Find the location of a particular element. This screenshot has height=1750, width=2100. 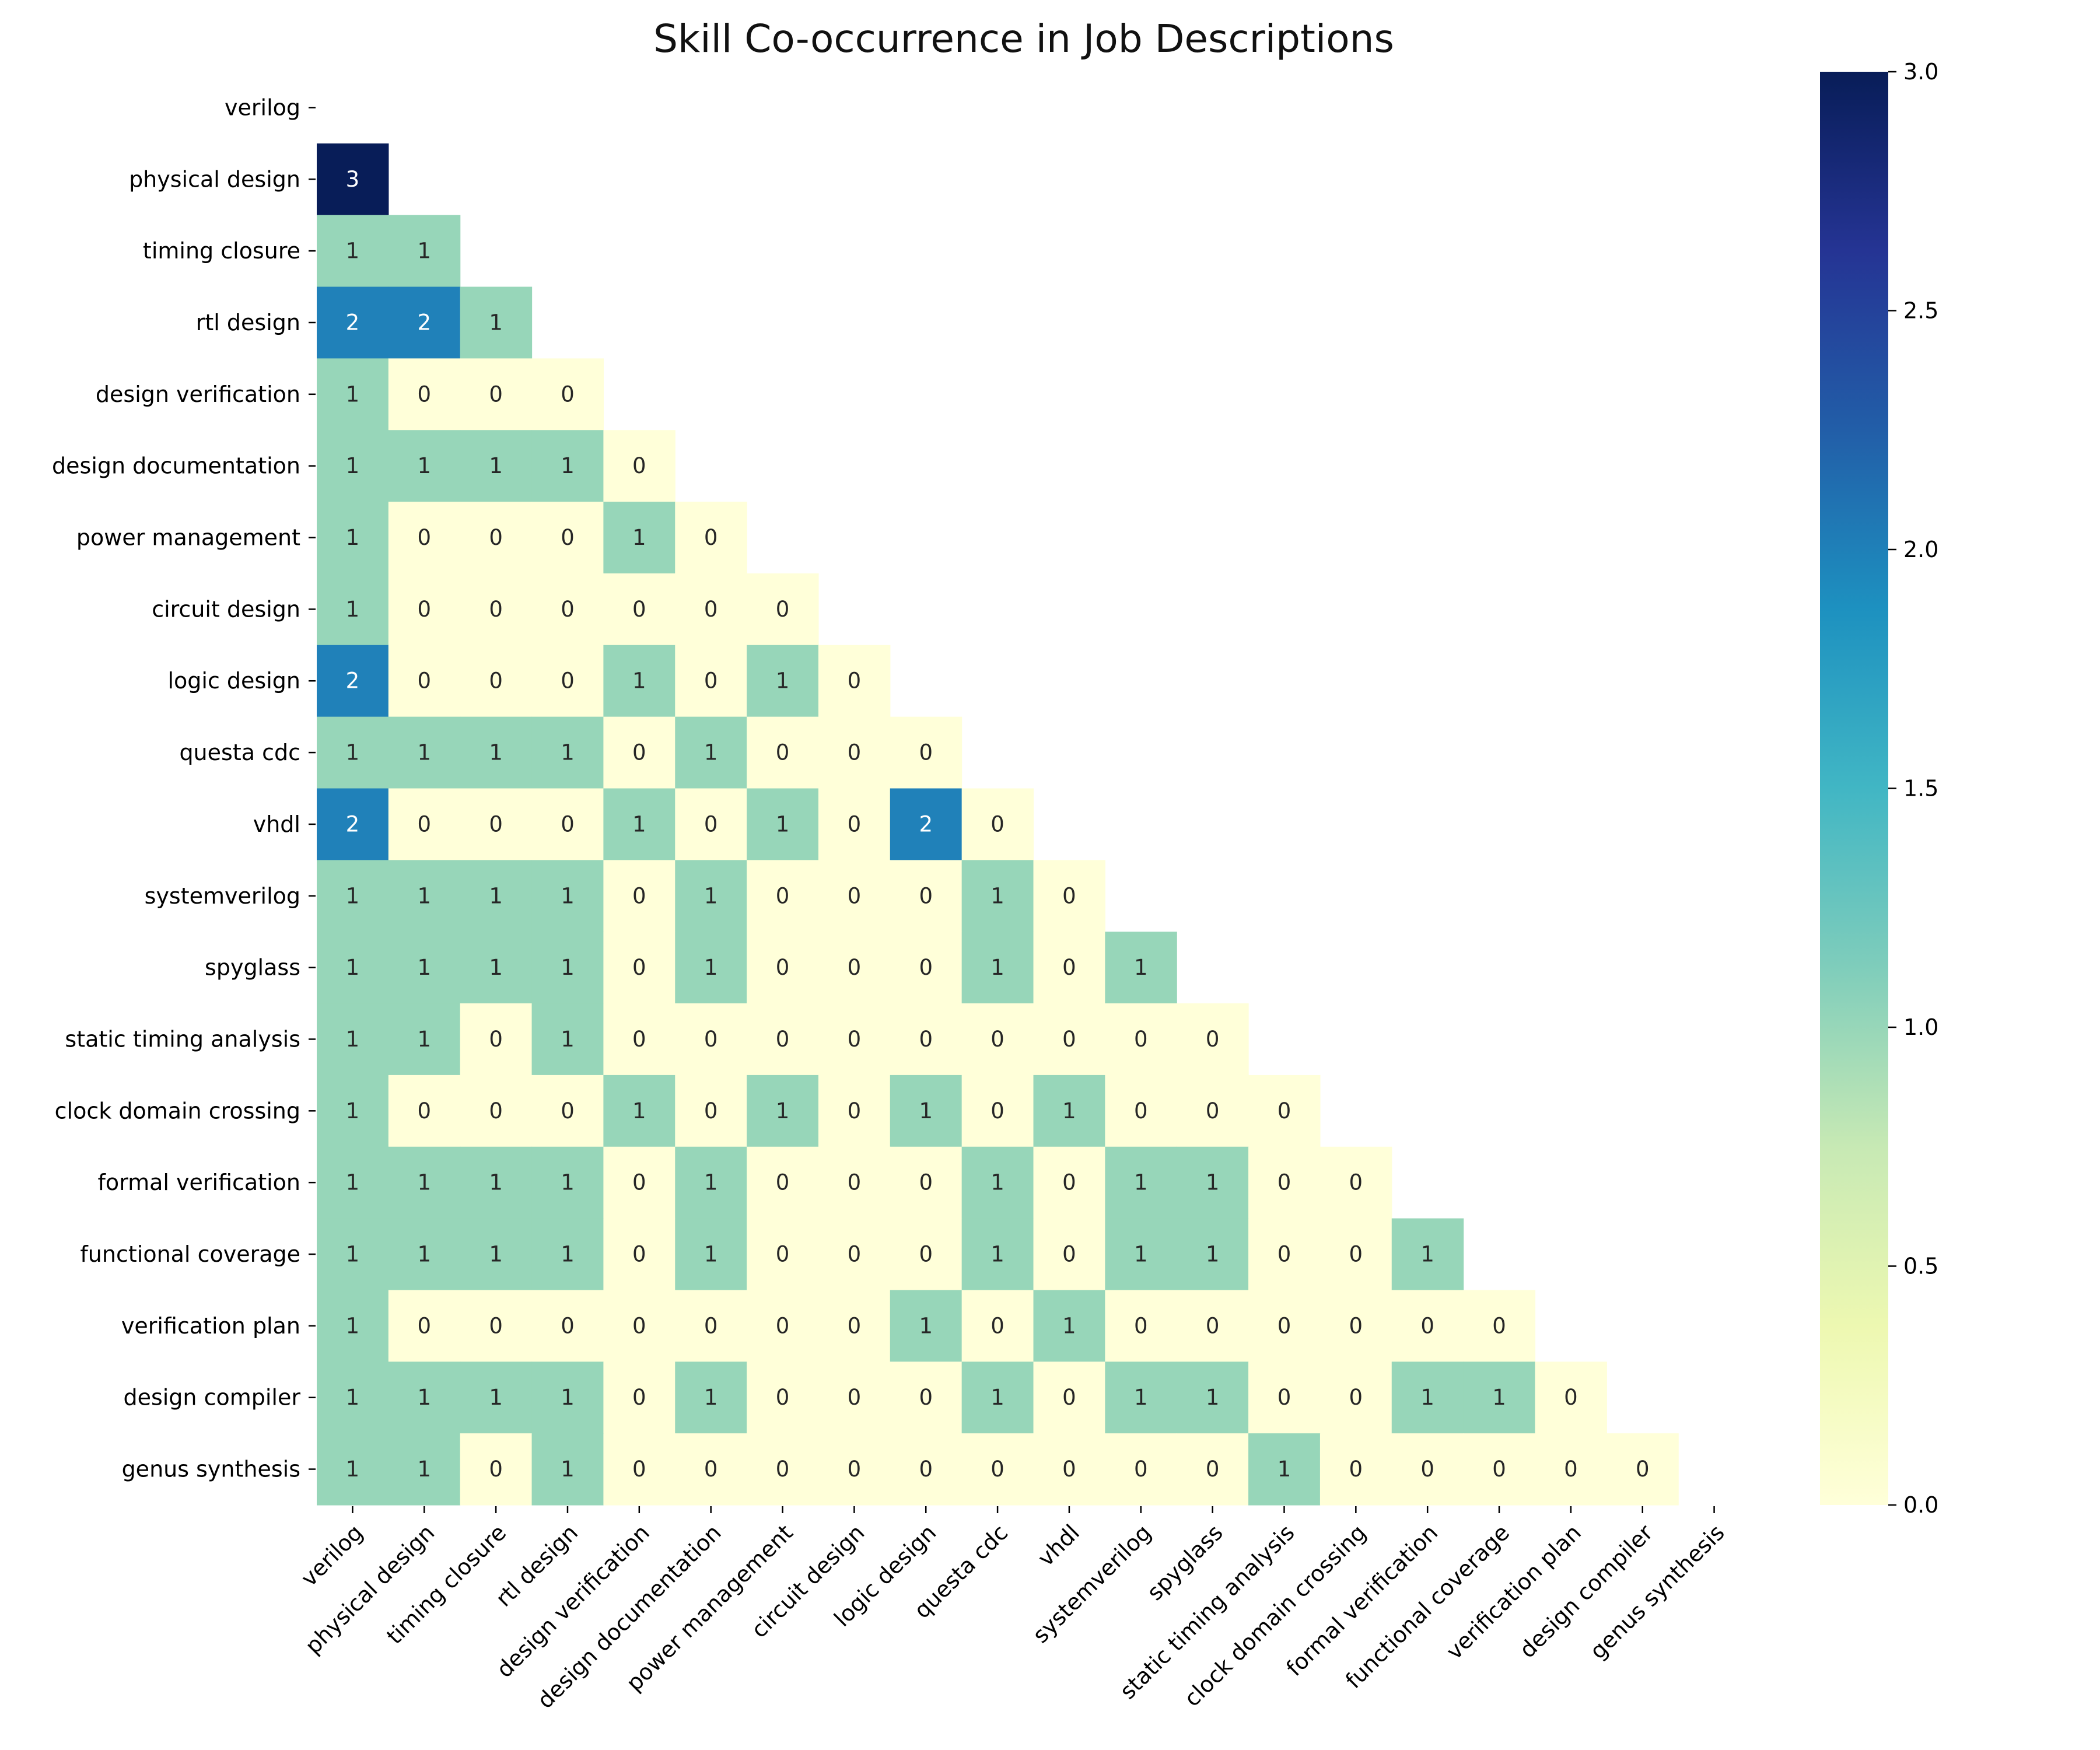

y-tick-label: design verification is located at coordinates (198, 394).